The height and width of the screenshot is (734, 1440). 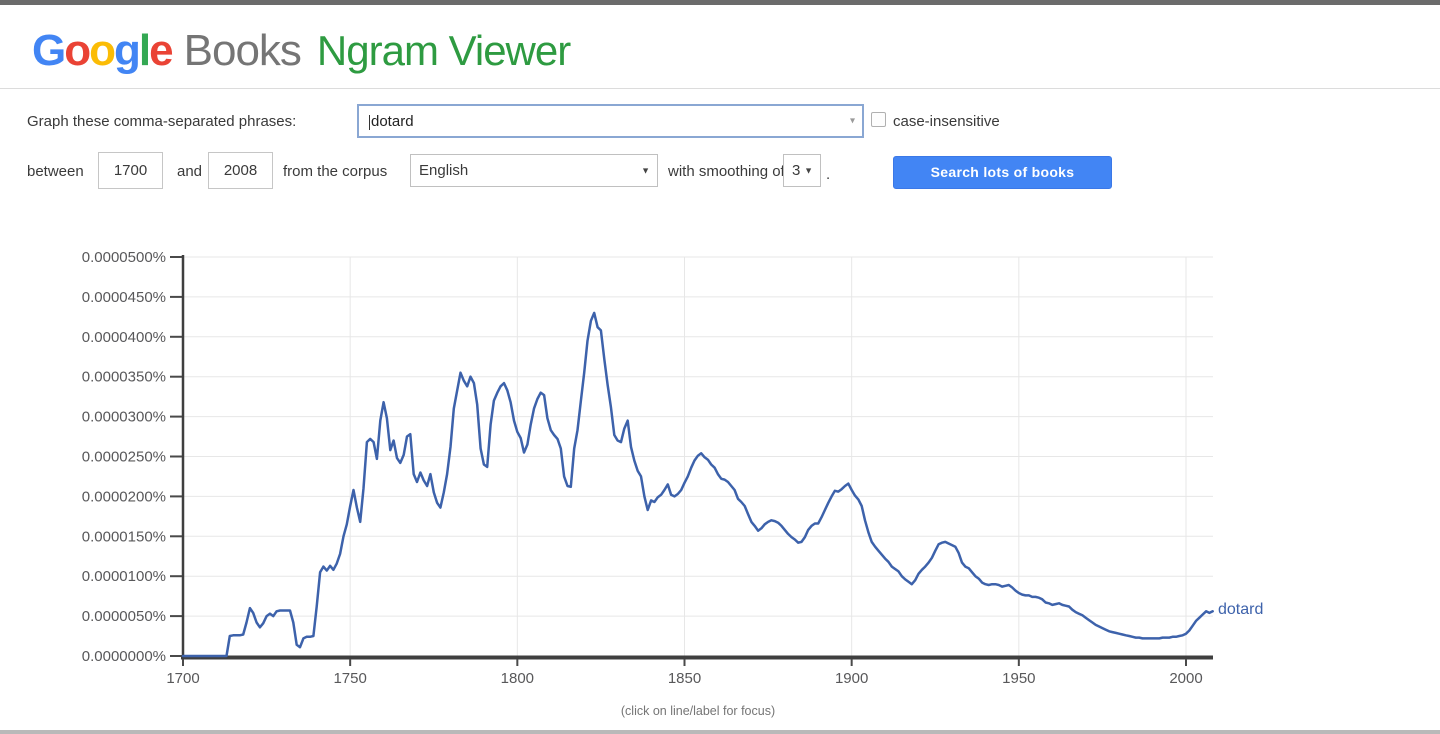 What do you see at coordinates (124, 616) in the screenshot?
I see `y-axis-label: 0.0000050%` at bounding box center [124, 616].